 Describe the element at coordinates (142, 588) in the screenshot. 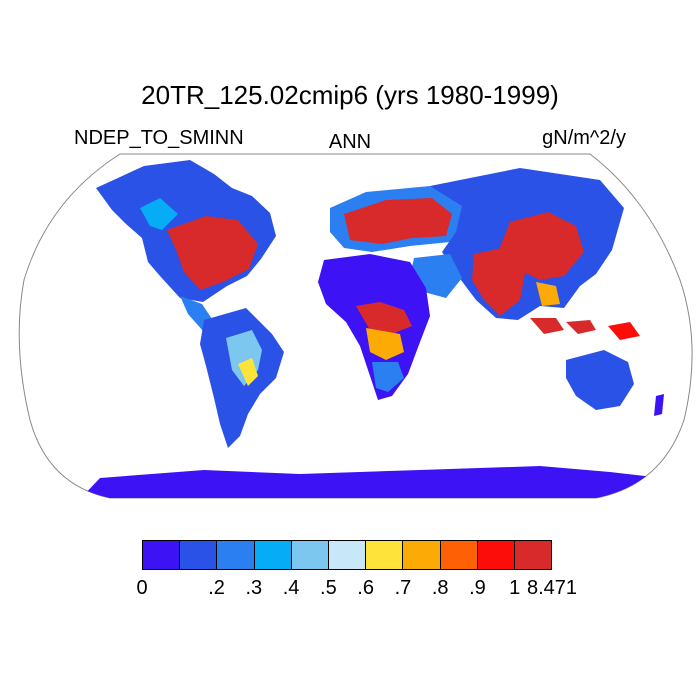

I see `colorbar-tick-label: 0` at that location.